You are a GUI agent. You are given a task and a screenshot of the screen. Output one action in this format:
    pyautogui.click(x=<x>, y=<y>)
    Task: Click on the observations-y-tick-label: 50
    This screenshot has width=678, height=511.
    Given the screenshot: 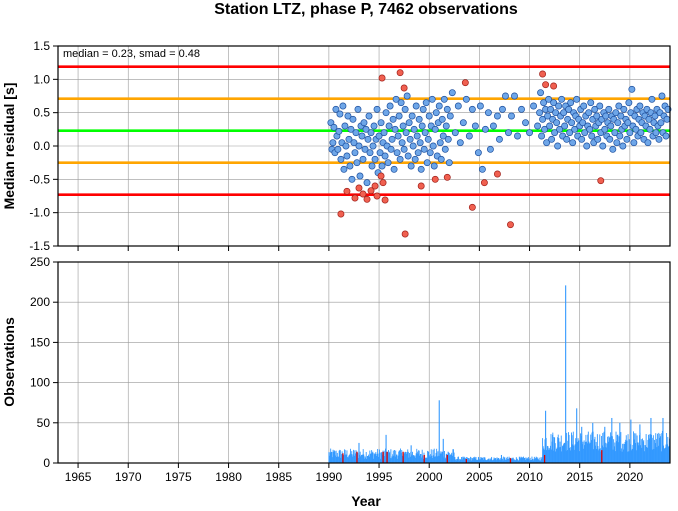 What is the action you would take?
    pyautogui.click(x=44, y=423)
    